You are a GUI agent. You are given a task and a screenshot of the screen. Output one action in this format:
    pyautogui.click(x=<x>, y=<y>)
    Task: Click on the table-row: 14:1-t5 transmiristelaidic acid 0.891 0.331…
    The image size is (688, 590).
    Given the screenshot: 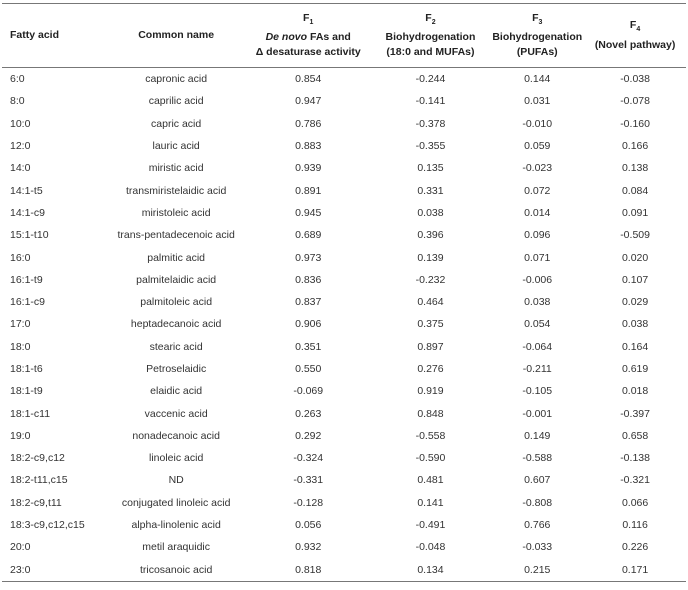 What is the action you would take?
    pyautogui.click(x=344, y=190)
    